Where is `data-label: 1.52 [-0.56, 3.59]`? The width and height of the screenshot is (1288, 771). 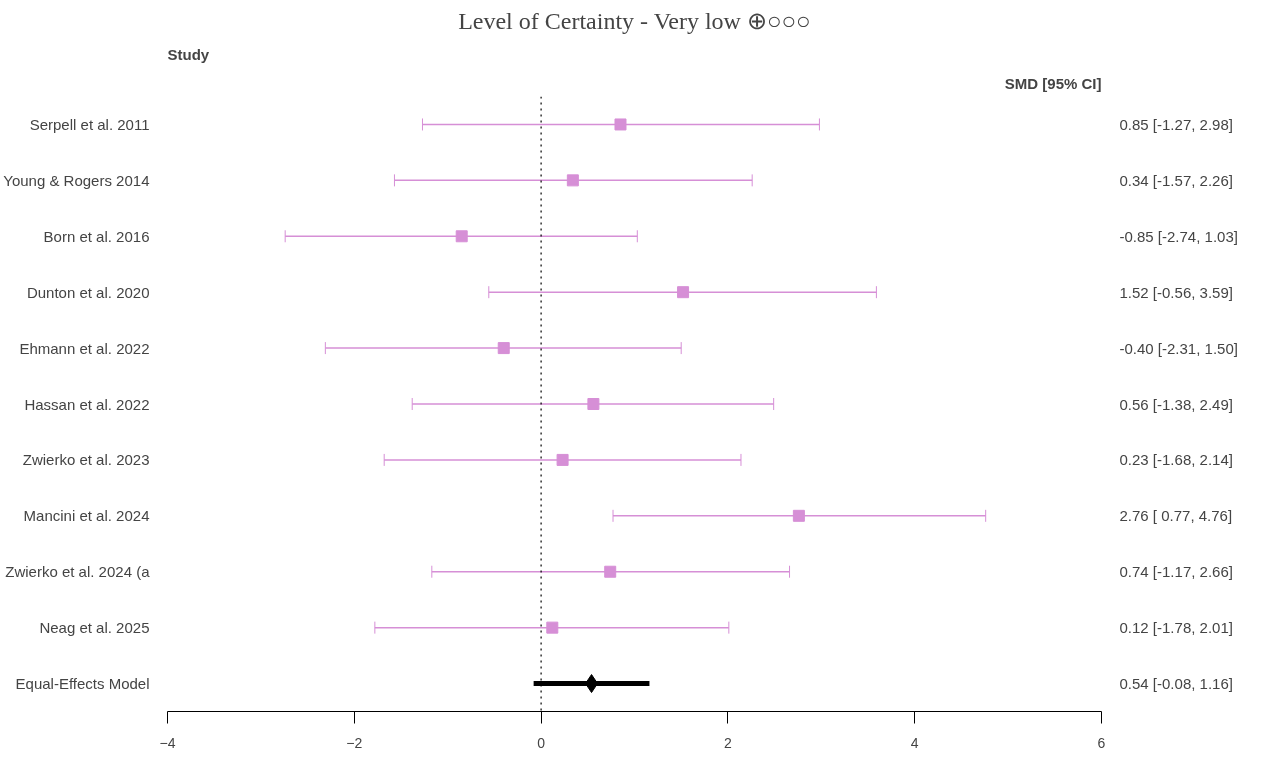 data-label: 1.52 [-0.56, 3.59] is located at coordinates (1176, 292).